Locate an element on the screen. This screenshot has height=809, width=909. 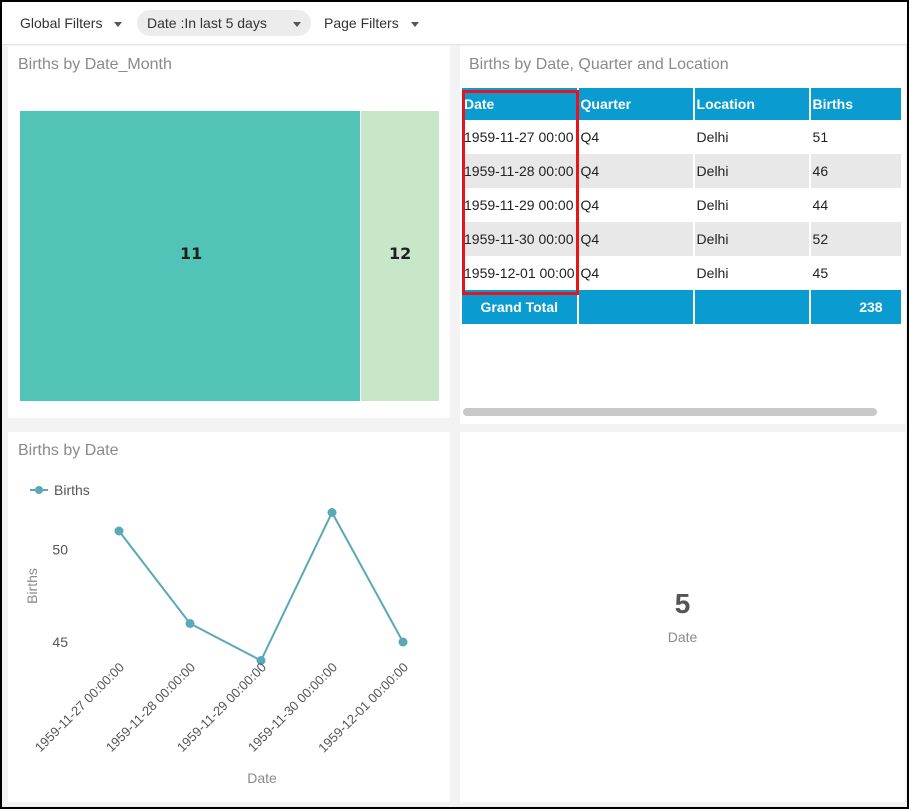
table-row: 1959-11-30 00:00 Q4 Delhi 52 is located at coordinates (682, 239).